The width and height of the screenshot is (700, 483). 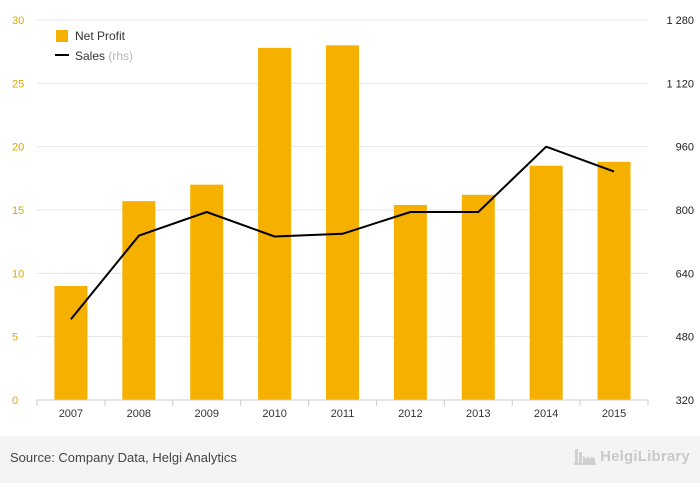 What do you see at coordinates (18, 274) in the screenshot?
I see `y-left-tick-label: 10` at bounding box center [18, 274].